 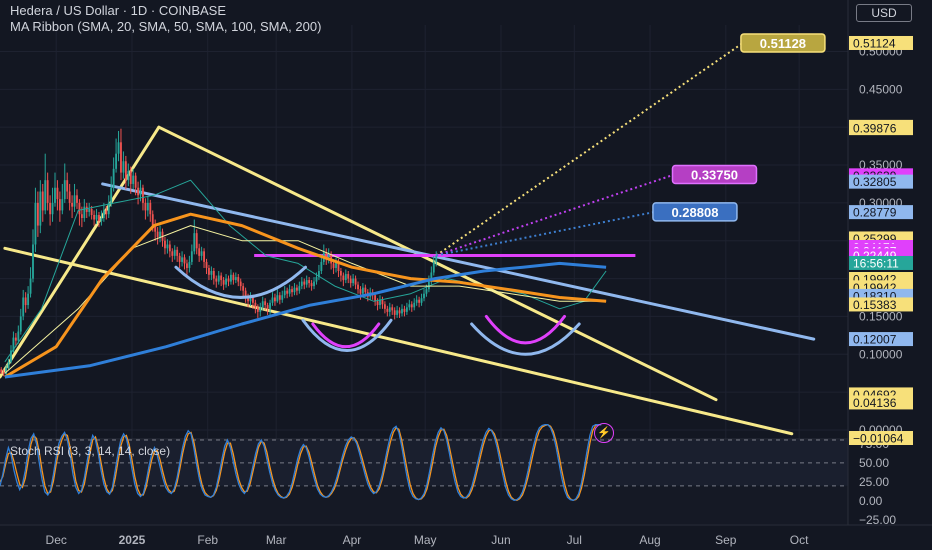 I want to click on time-tick-5: May, so click(x=425, y=540).